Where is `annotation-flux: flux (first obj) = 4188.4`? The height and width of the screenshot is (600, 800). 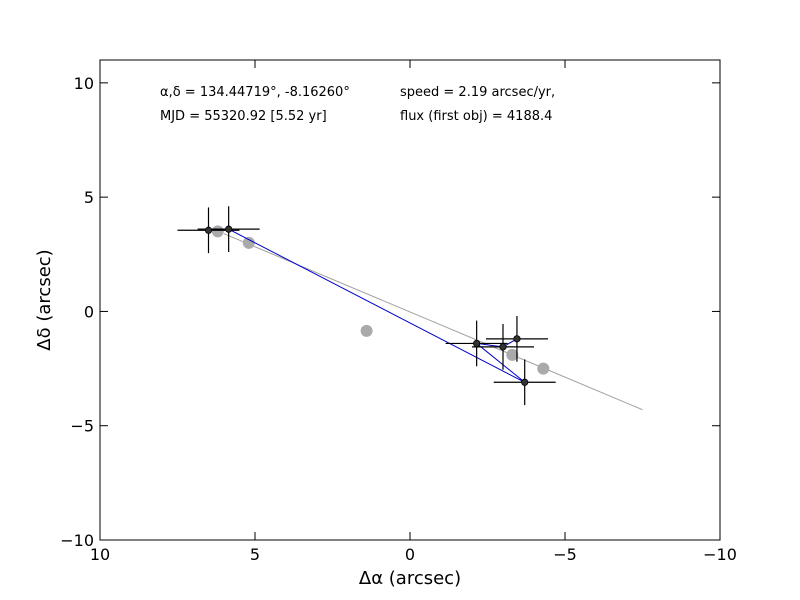
annotation-flux: flux (first obj) = 4188.4 is located at coordinates (476, 116).